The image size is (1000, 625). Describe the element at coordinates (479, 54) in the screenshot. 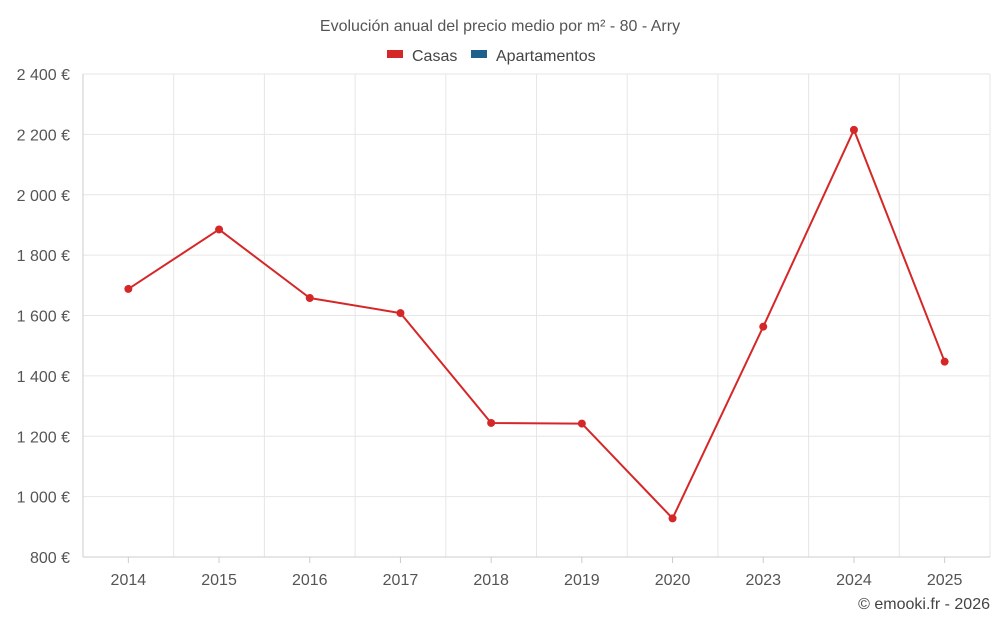

I see `legend-swatch-apartamentos` at that location.